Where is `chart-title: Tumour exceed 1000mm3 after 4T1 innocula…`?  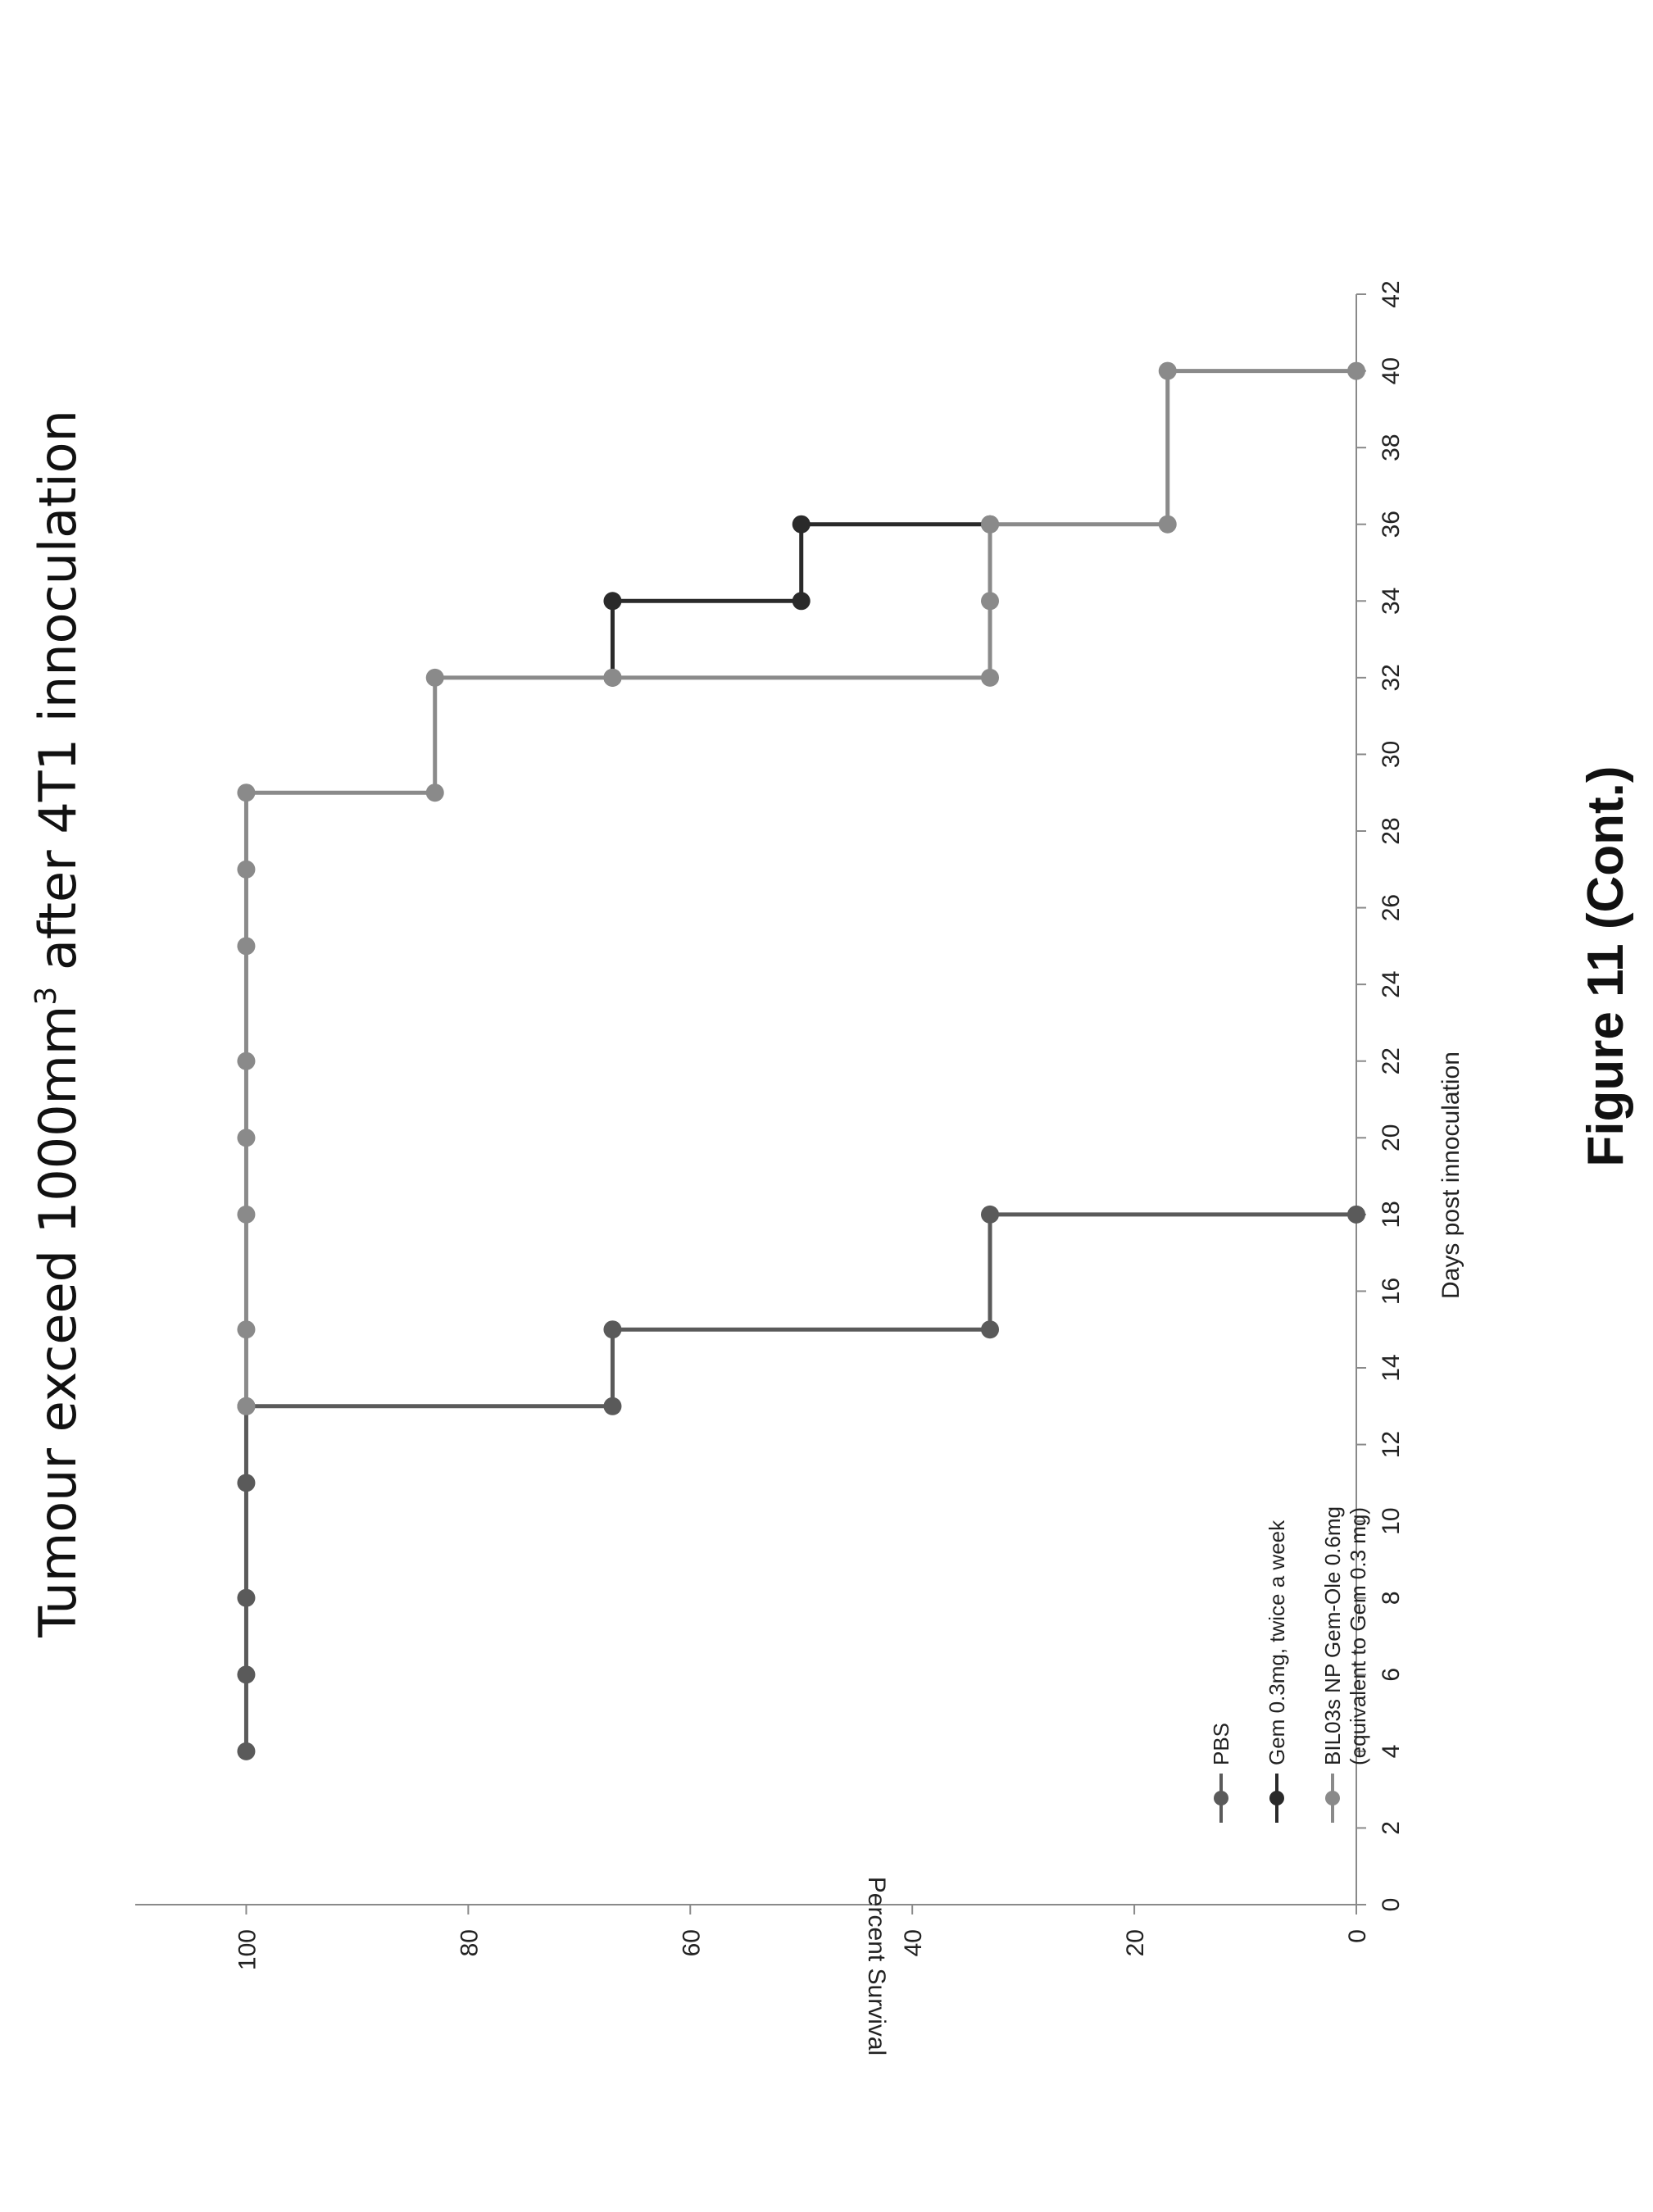 chart-title: Tumour exceed 1000mm3 after 4T1 innocula… is located at coordinates (58, 1024).